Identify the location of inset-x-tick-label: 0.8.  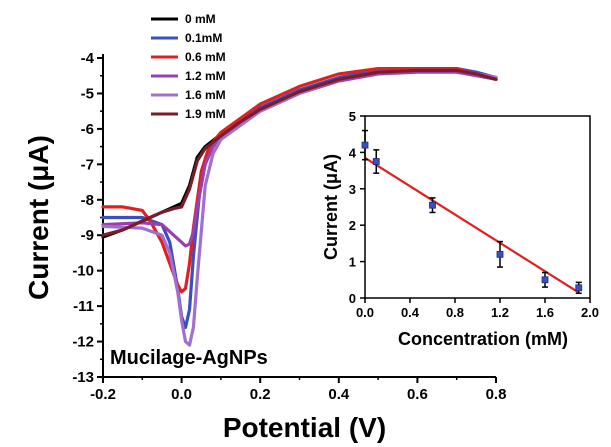
(455, 312).